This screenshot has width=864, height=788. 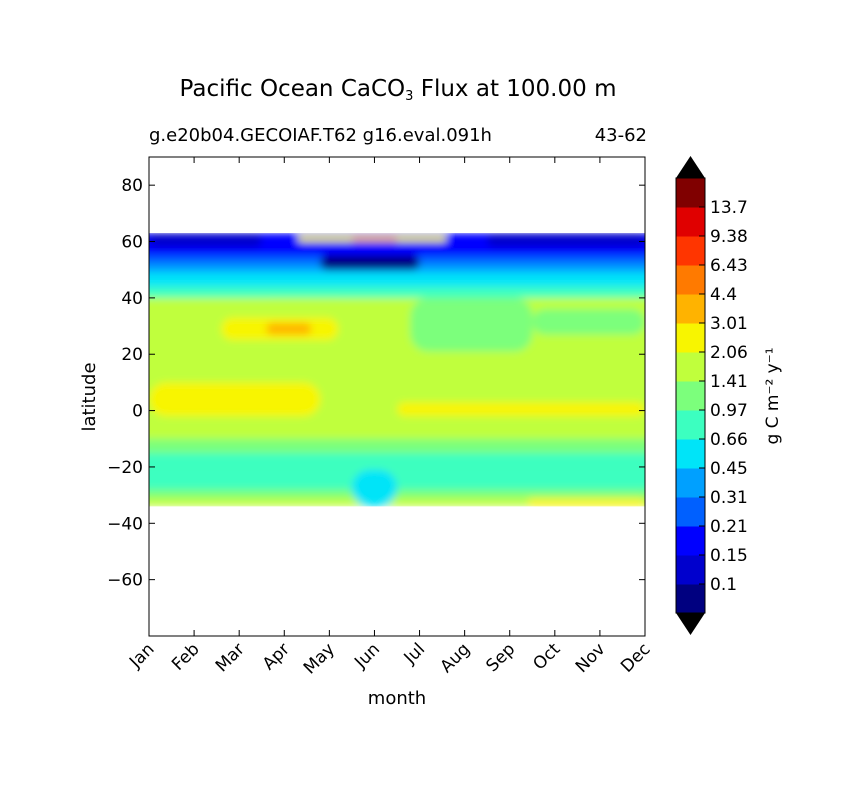 What do you see at coordinates (729, 208) in the screenshot?
I see `colorbar-tick-label: 13.7` at bounding box center [729, 208].